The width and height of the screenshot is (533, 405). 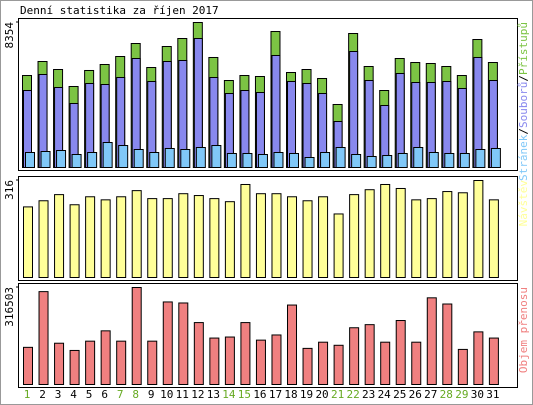 What do you see at coordinates (523, 101) in the screenshot?
I see `legend: Stránek/Souborů/Přístupů` at bounding box center [523, 101].